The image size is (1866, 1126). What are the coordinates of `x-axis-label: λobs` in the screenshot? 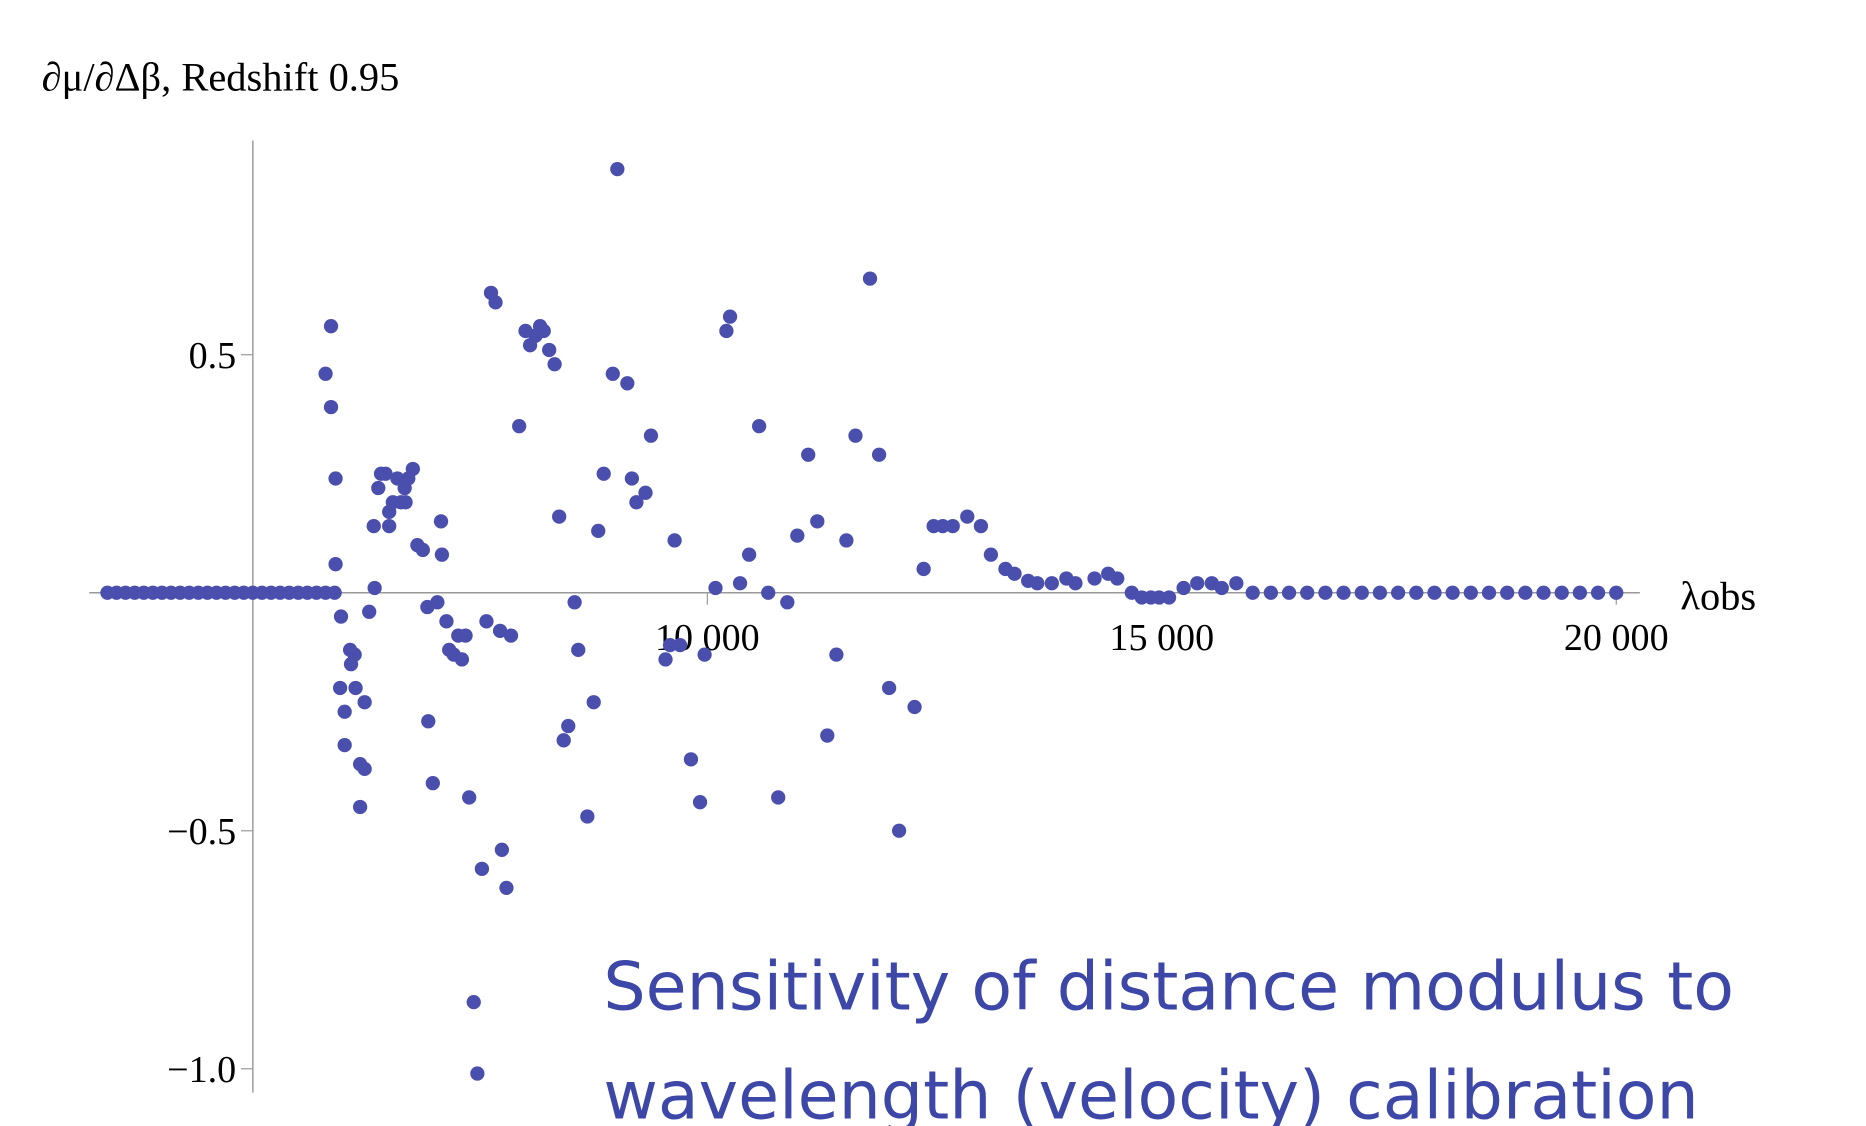 It's located at (1718, 595).